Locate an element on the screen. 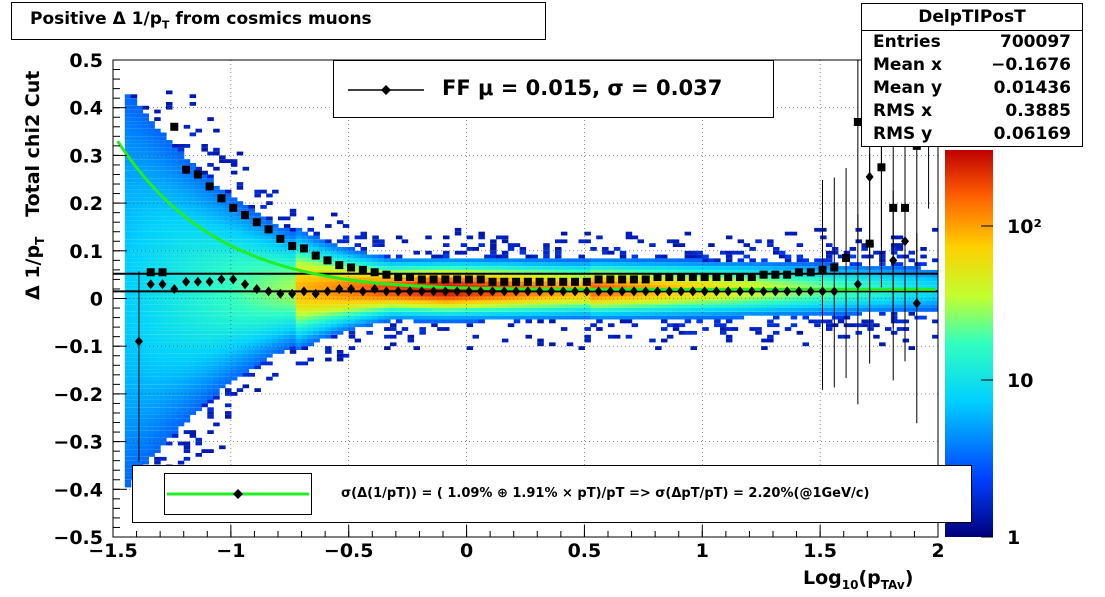 The image size is (1105, 597). stats-value: 0.06169 is located at coordinates (1032, 134).